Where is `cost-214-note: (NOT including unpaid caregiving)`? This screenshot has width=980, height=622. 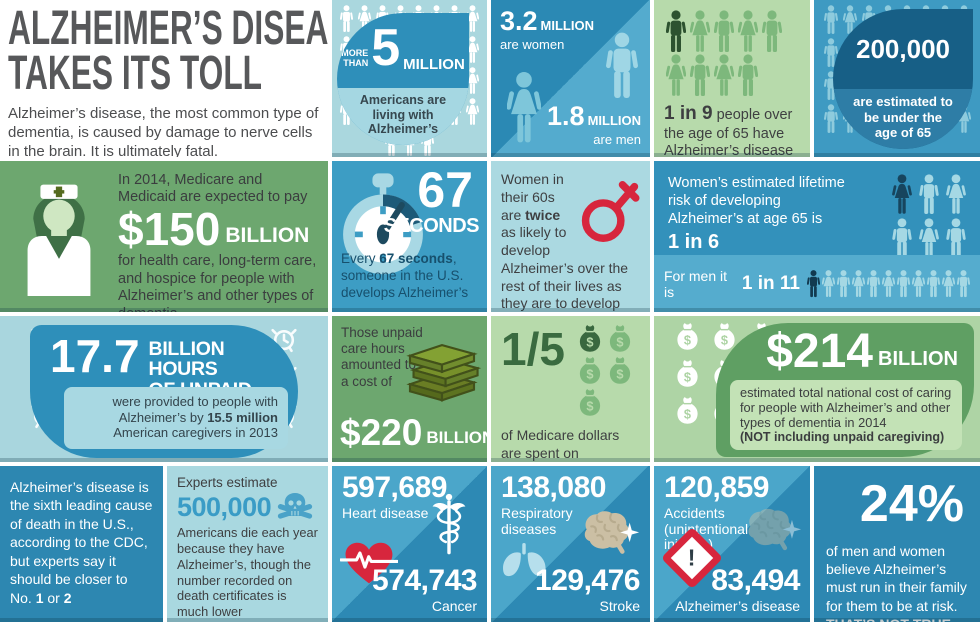
cost-214-note: (NOT including unpaid caregiving) is located at coordinates (842, 437).